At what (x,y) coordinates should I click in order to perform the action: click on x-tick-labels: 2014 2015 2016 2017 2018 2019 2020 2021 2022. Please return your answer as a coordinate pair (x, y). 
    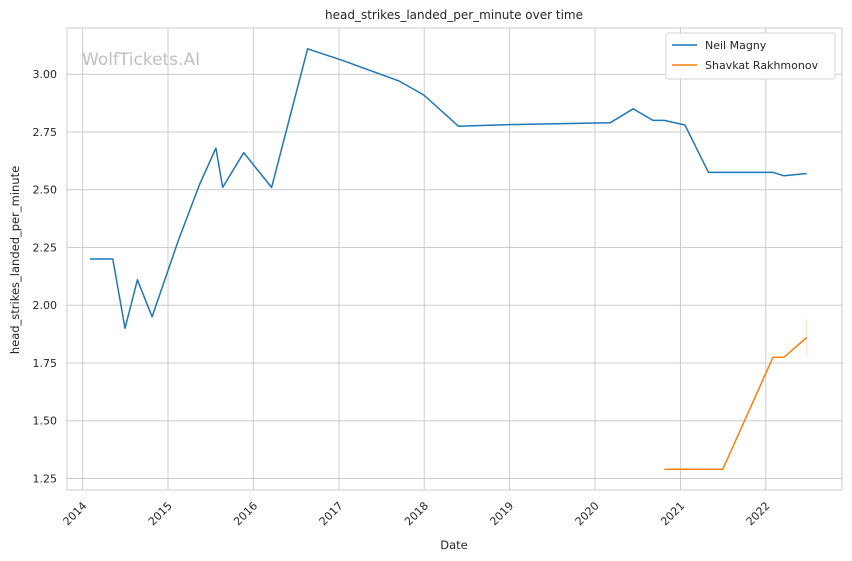
    Looking at the image, I should click on (417, 513).